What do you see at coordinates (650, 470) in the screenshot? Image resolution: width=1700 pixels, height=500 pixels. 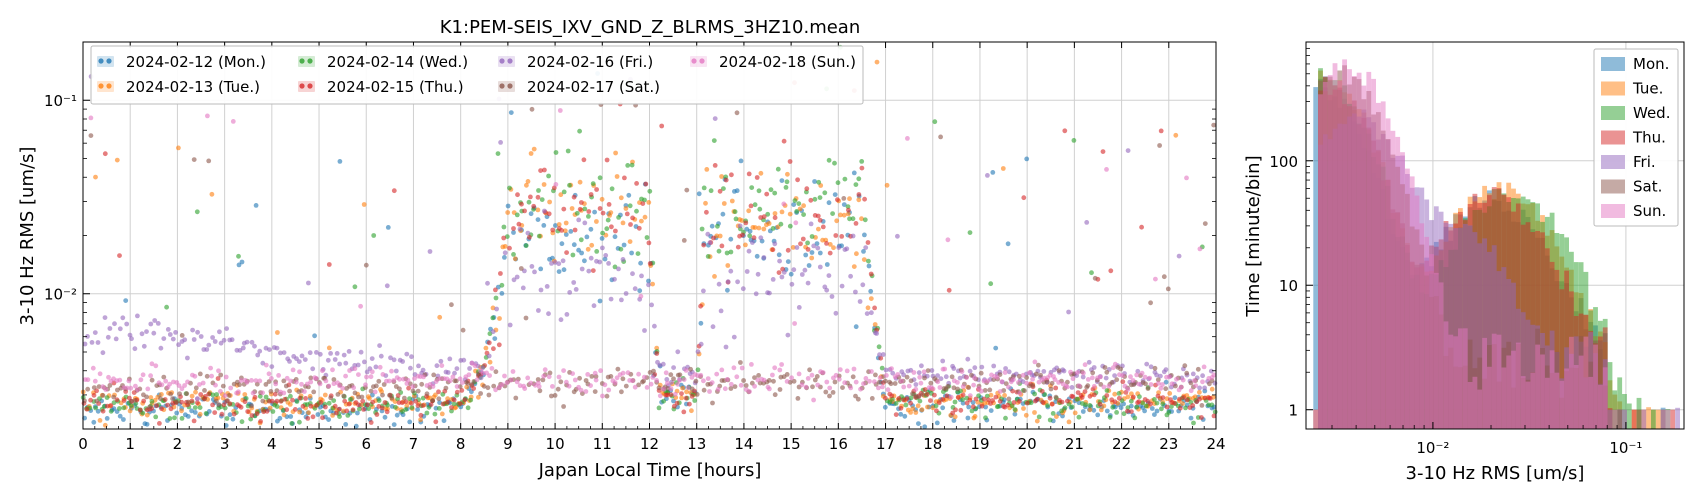 I see `scatter-x-axis-label: Japan Local Time [hours]` at bounding box center [650, 470].